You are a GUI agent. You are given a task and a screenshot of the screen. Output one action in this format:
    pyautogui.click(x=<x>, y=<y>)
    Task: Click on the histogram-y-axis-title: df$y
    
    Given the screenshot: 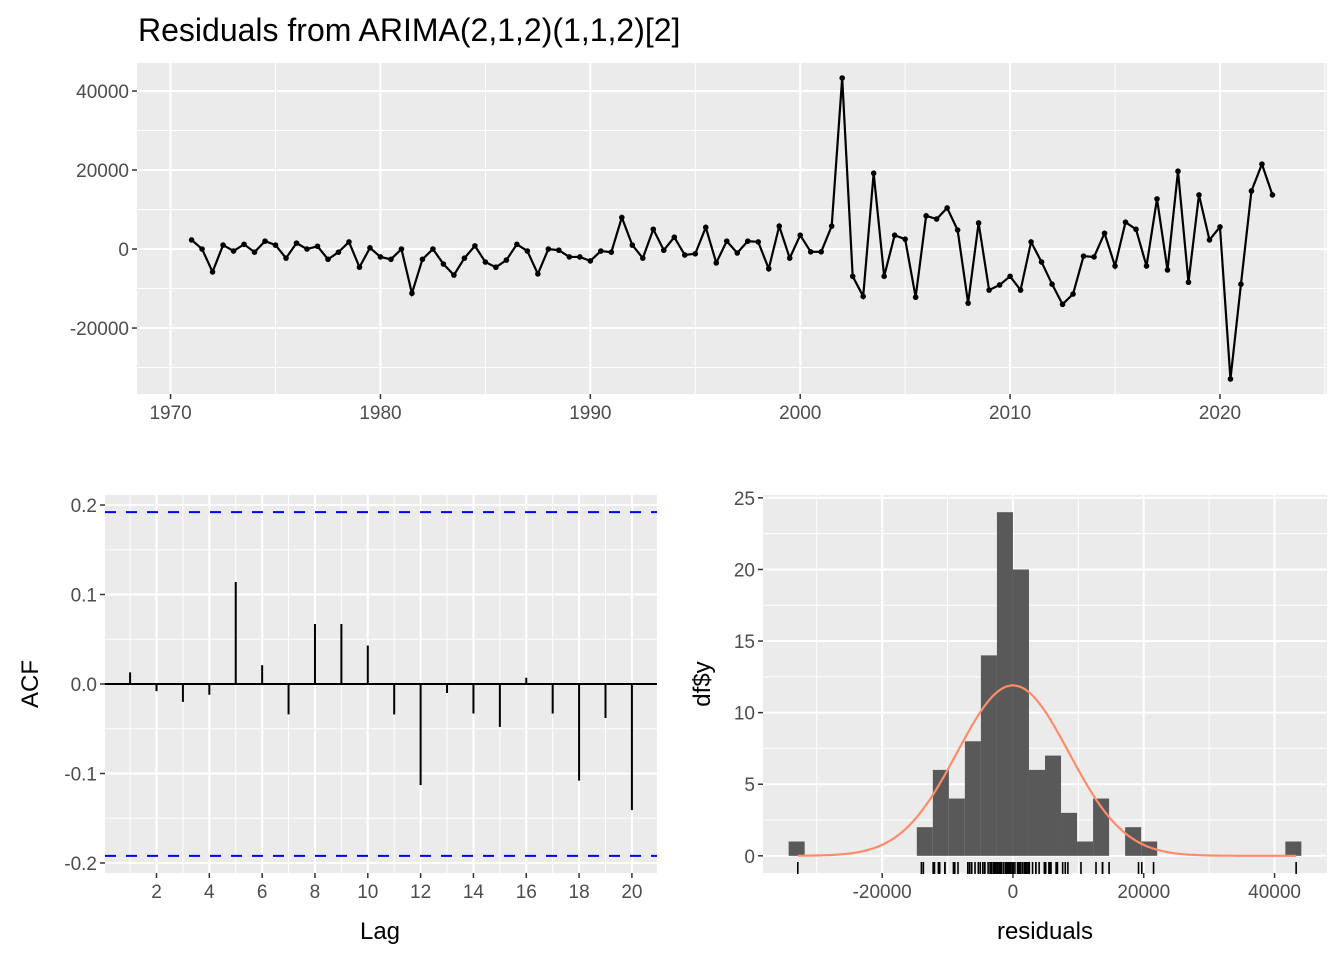 What is the action you would take?
    pyautogui.click(x=702, y=683)
    